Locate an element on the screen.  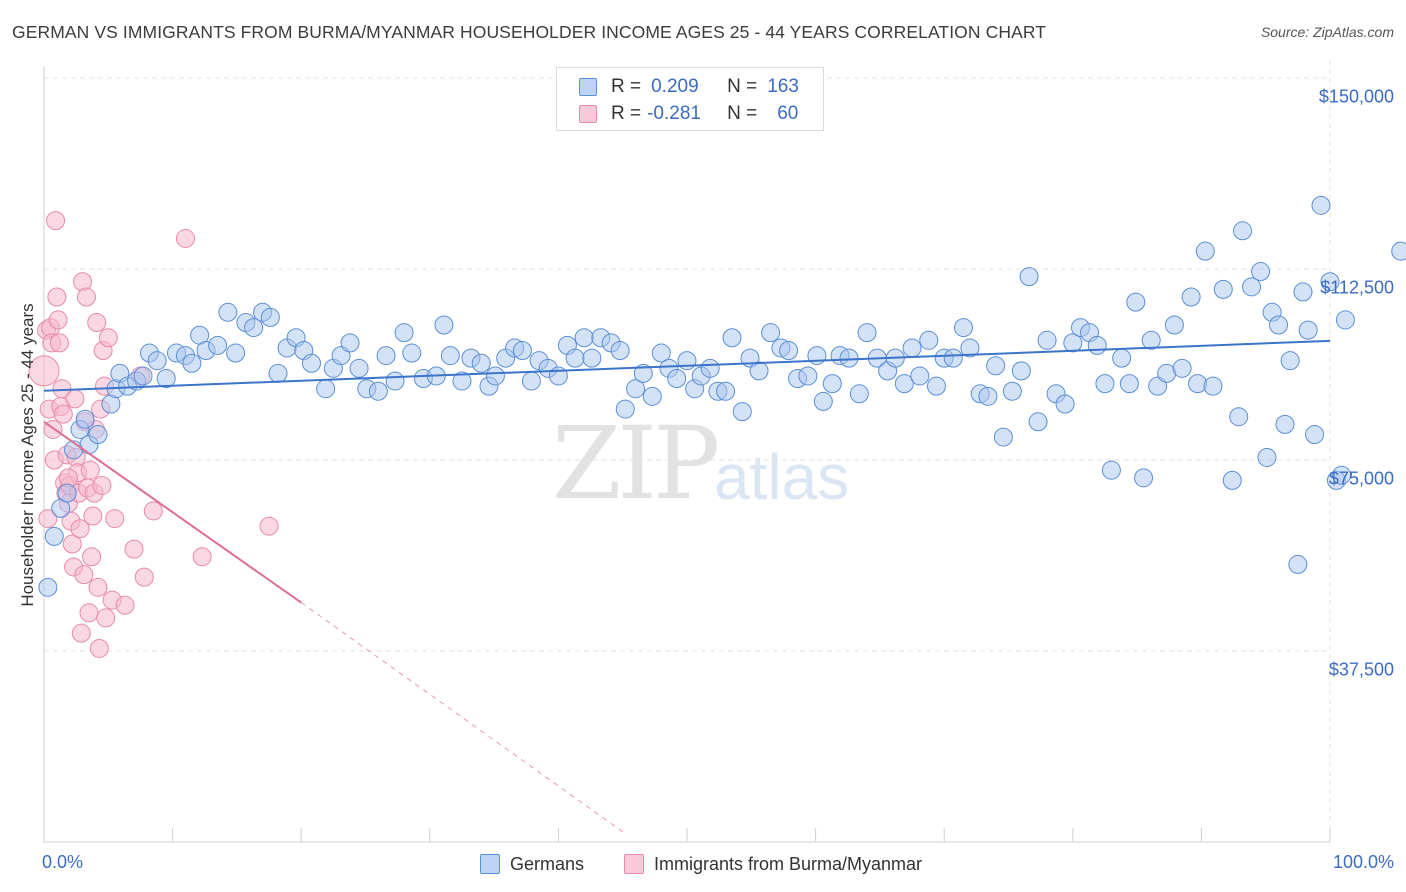
series-name-germans: Germans is located at coordinates (547, 863).